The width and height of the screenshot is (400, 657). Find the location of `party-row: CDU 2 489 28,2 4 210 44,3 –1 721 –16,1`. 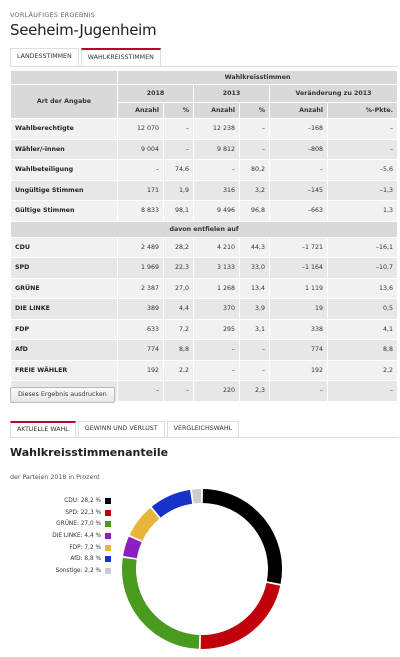

party-row: CDU 2 489 28,2 4 210 44,3 –1 721 –16,1 is located at coordinates (204, 247).